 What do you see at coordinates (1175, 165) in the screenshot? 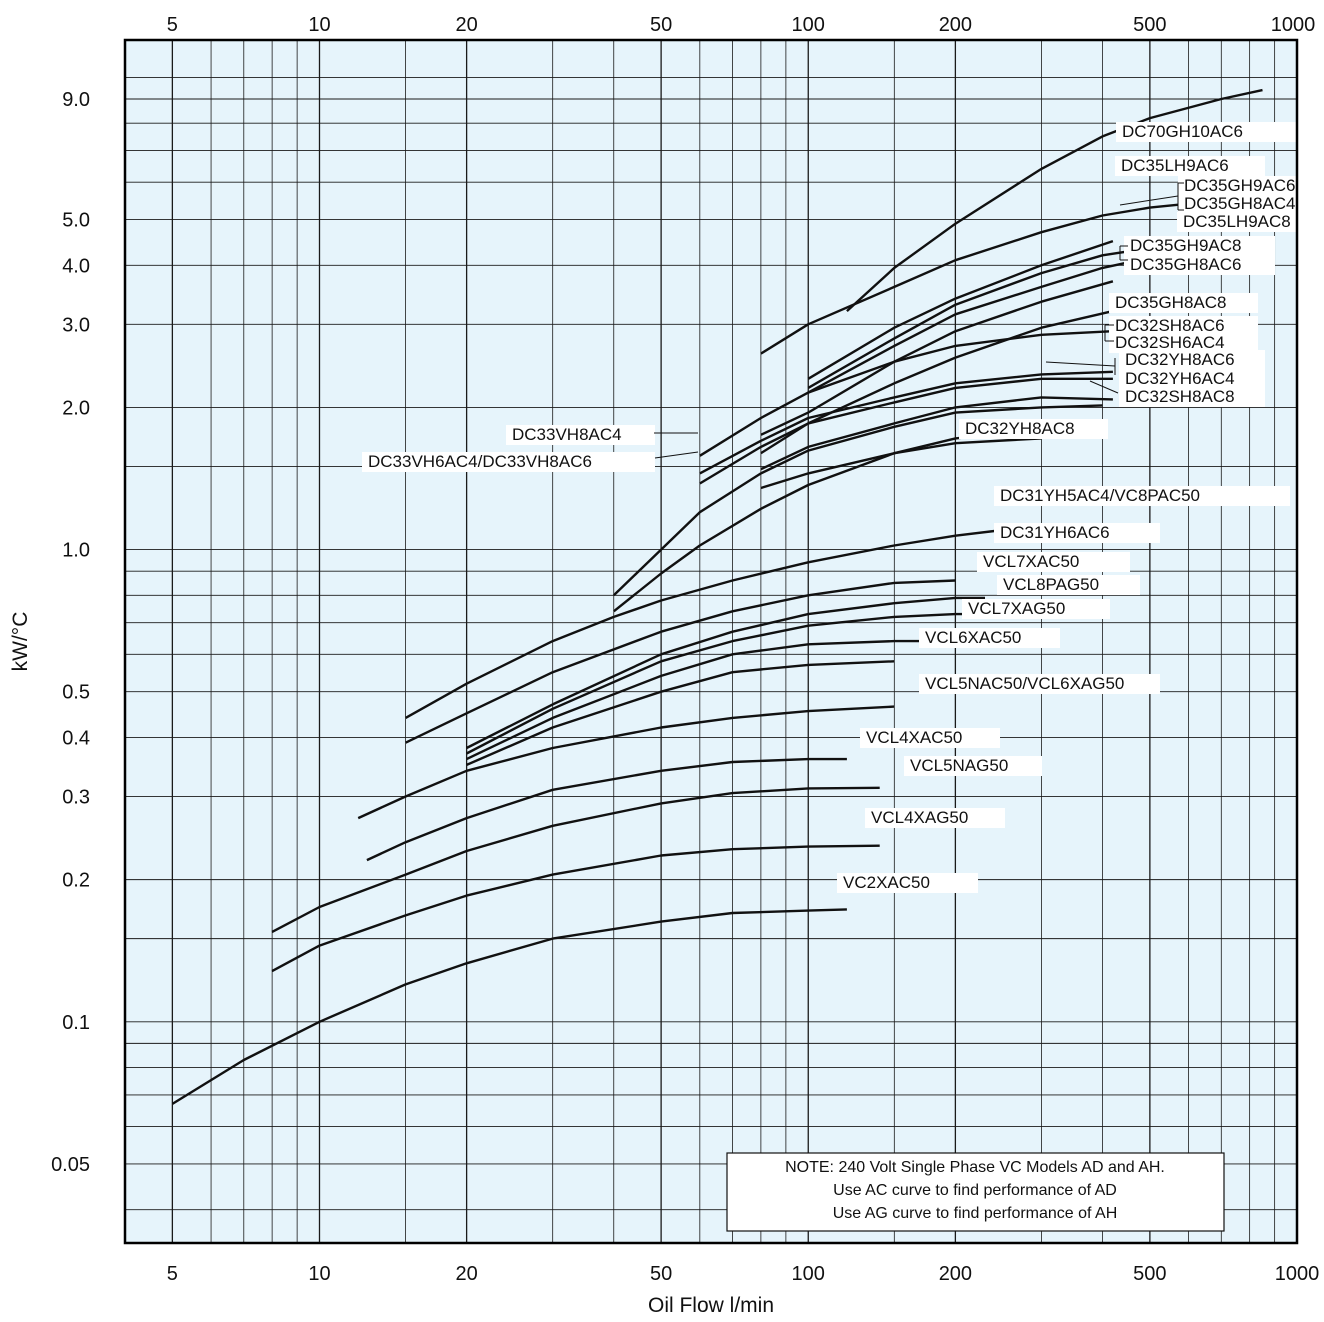
I see `series-label: DC35LH9AC6` at bounding box center [1175, 165].